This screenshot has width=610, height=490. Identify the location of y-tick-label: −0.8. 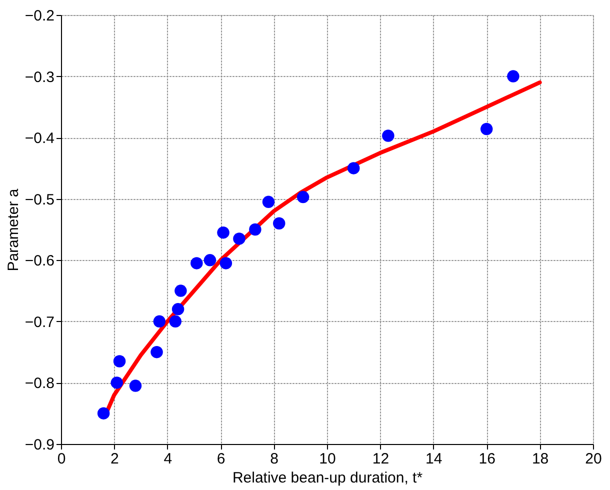
(39, 383).